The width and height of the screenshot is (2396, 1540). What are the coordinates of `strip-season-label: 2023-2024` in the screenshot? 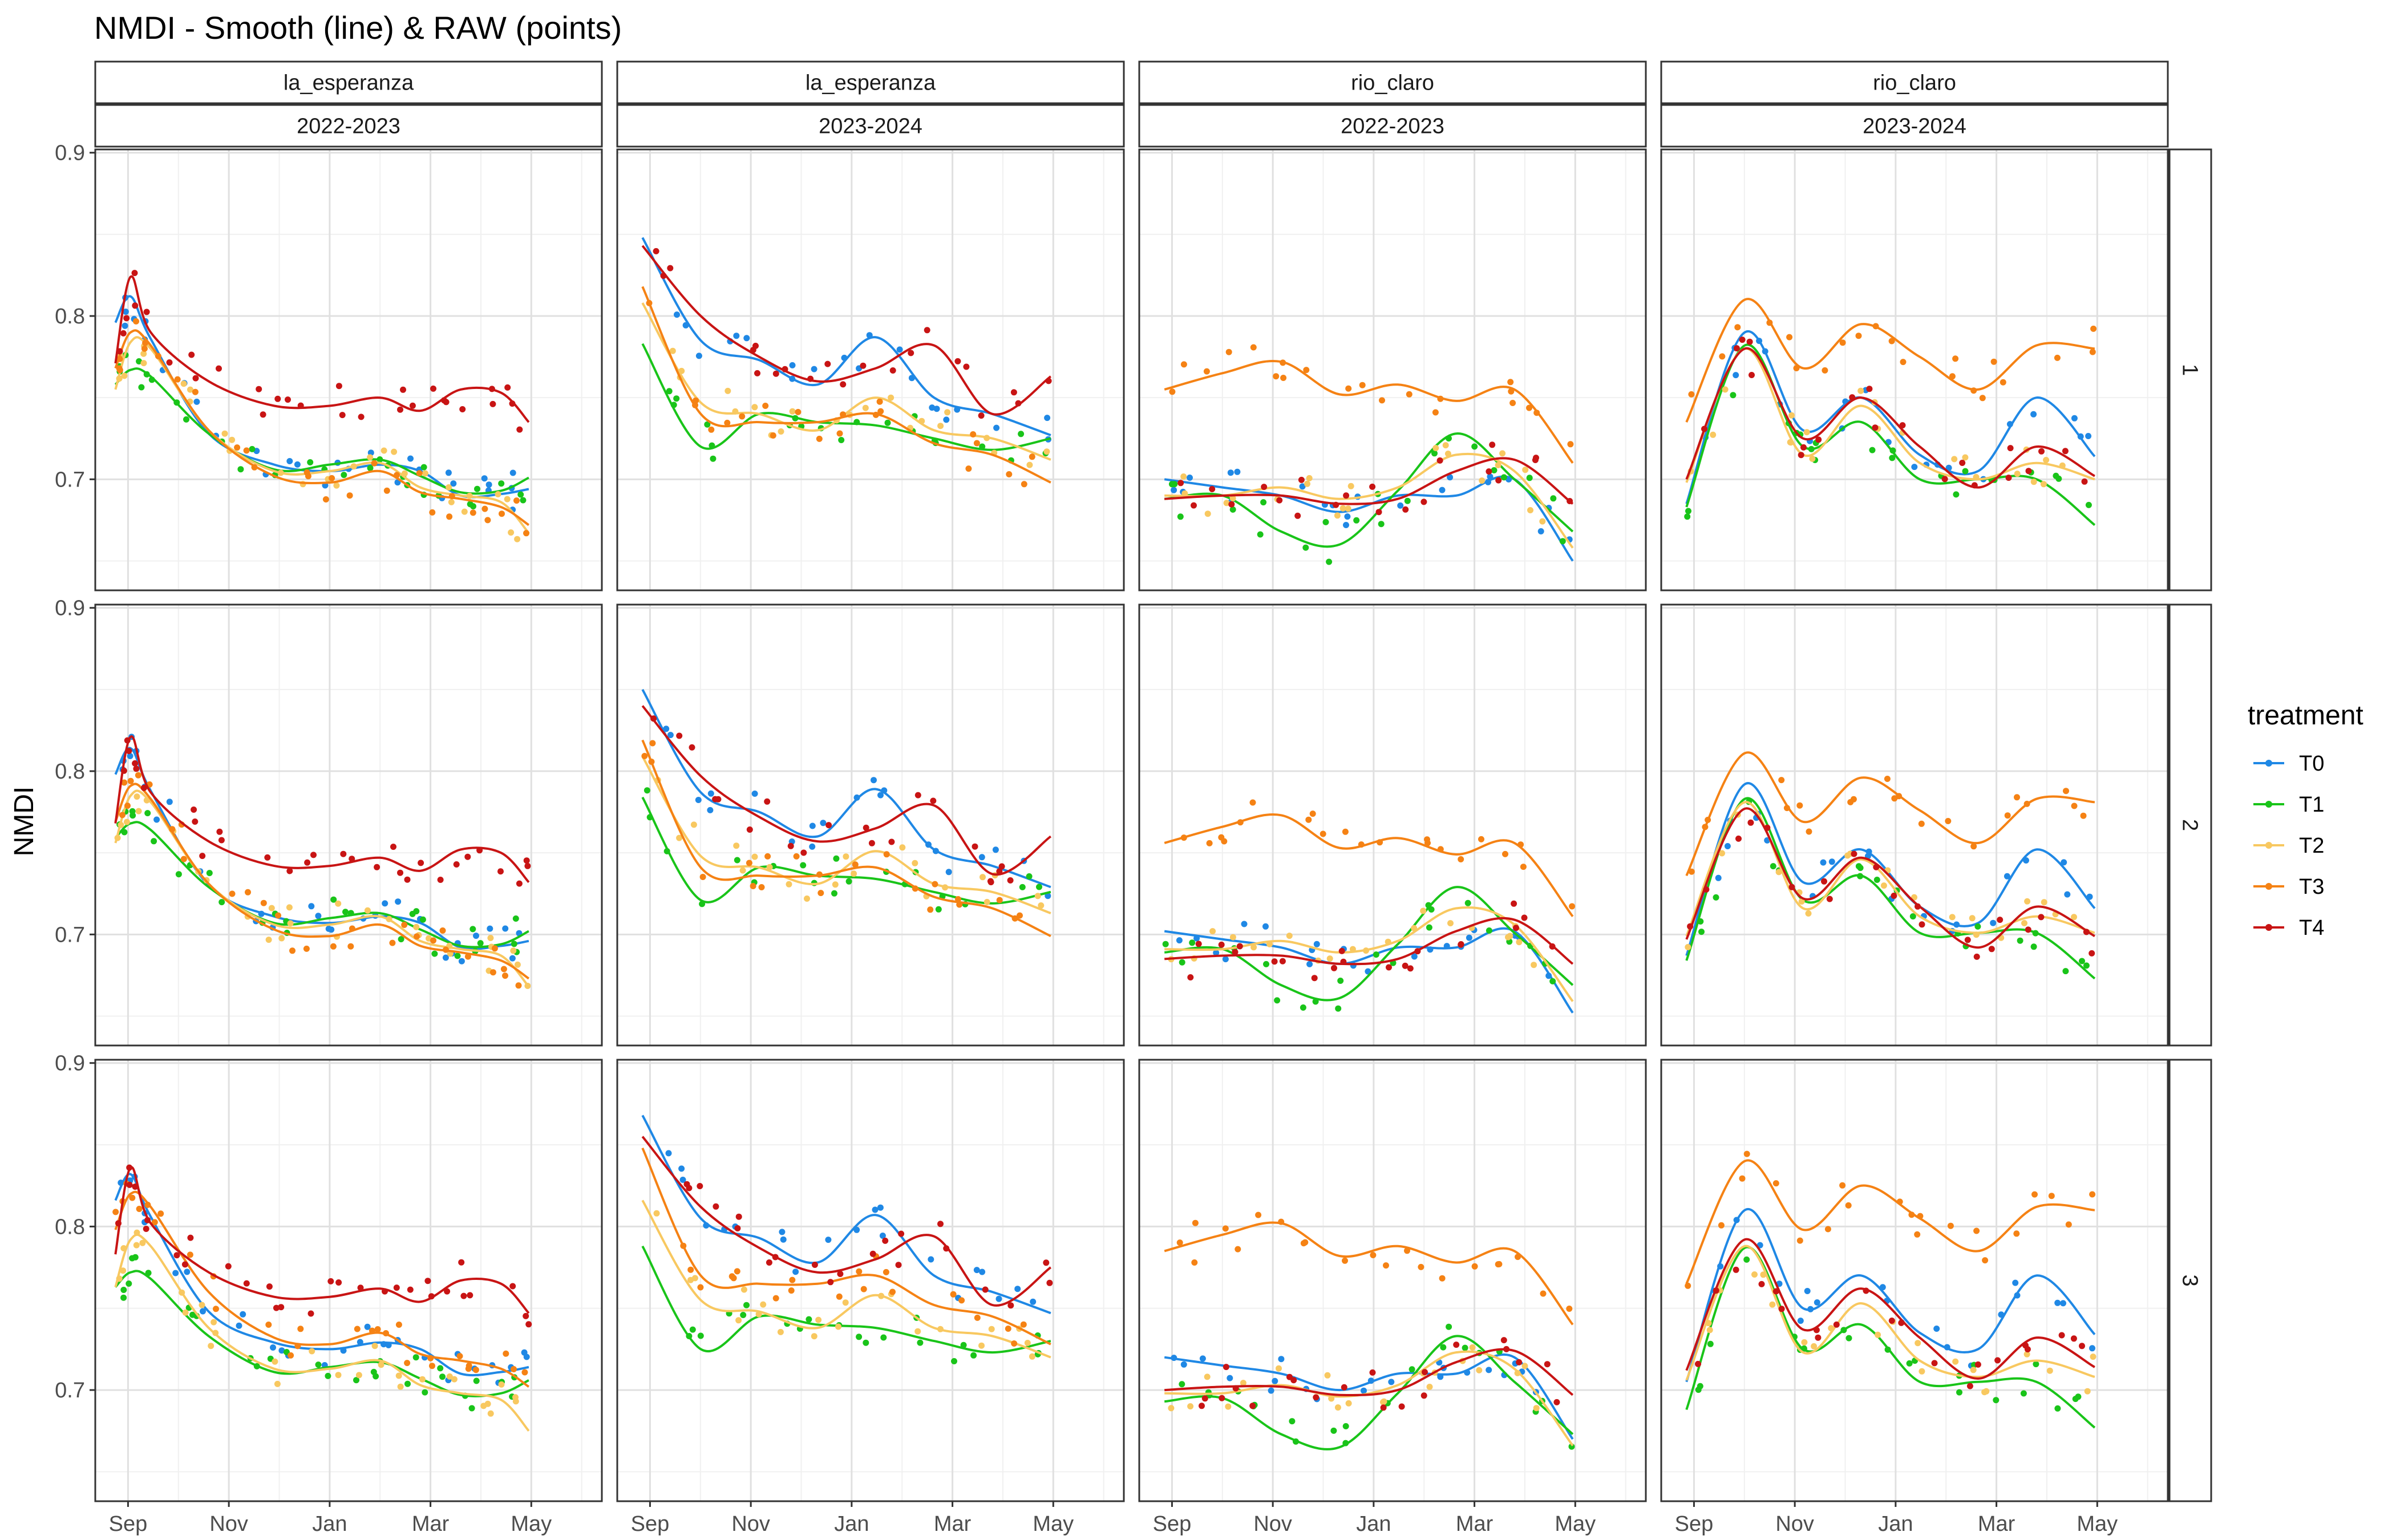 It's located at (871, 127).